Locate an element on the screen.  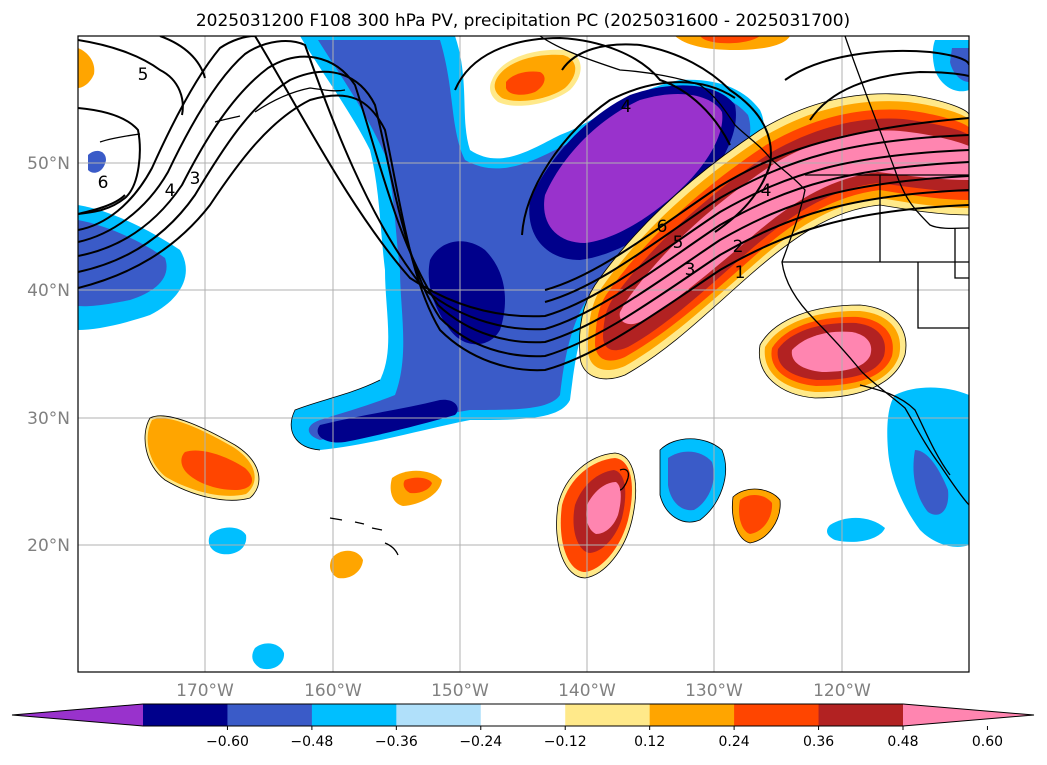
lon-label: 160°W is located at coordinates (333, 691).